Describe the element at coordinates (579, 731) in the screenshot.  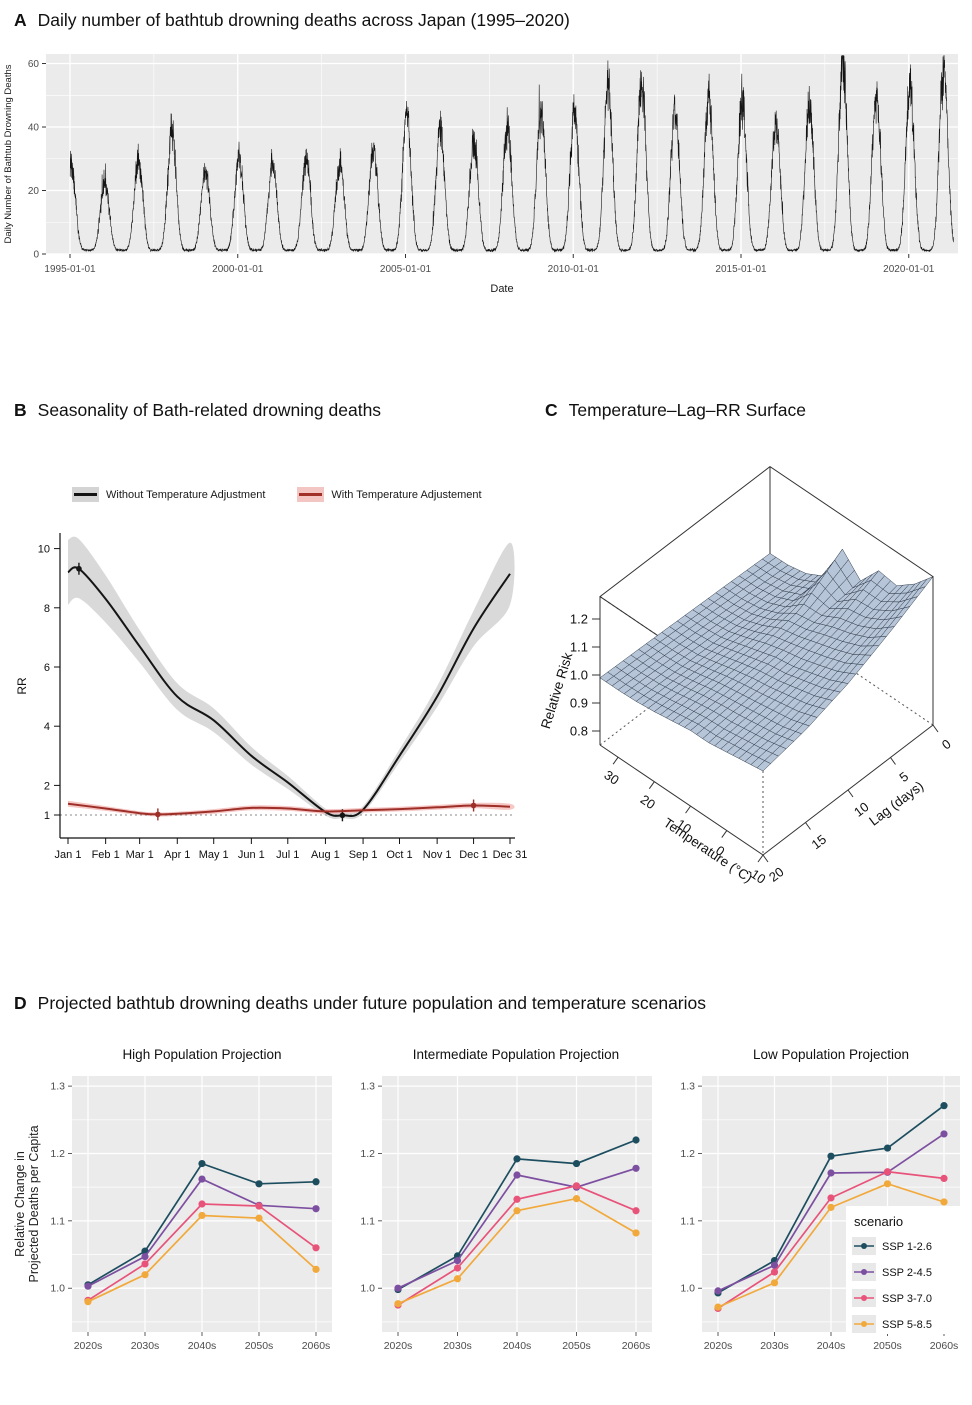
I see `svg-text: 0.8` at that location.